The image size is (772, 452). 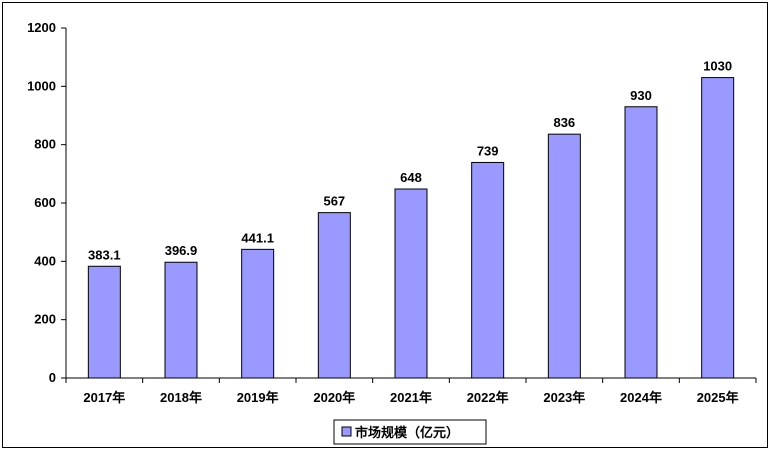 What do you see at coordinates (104, 254) in the screenshot?
I see `data-label: 383.1` at bounding box center [104, 254].